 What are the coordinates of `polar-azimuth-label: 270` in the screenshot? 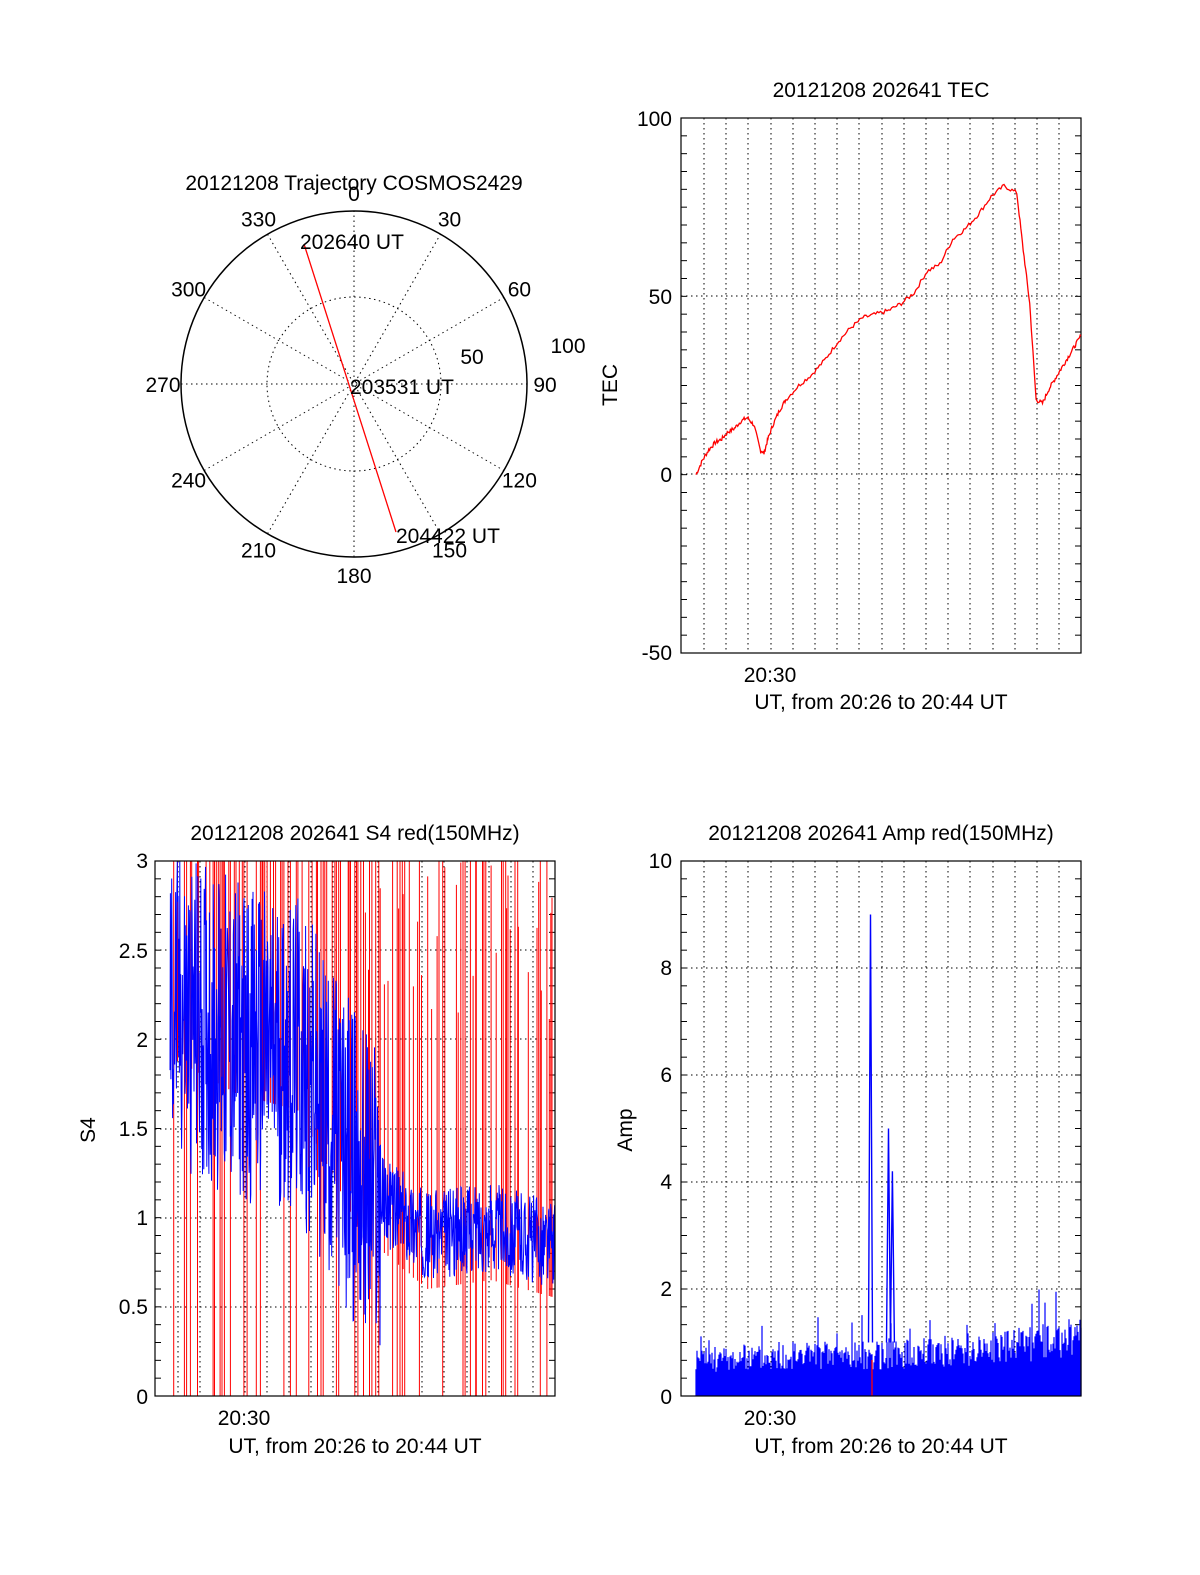 It's located at (162, 385).